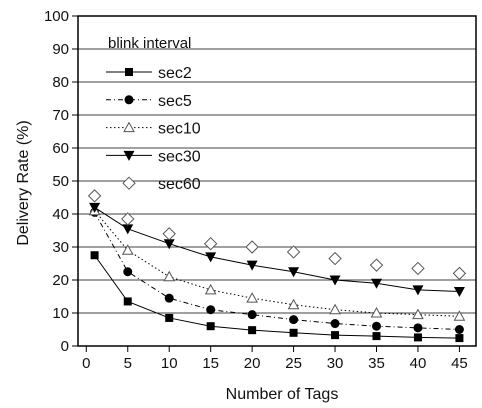  Describe the element at coordinates (252, 363) in the screenshot. I see `x-tick-label: 20` at that location.